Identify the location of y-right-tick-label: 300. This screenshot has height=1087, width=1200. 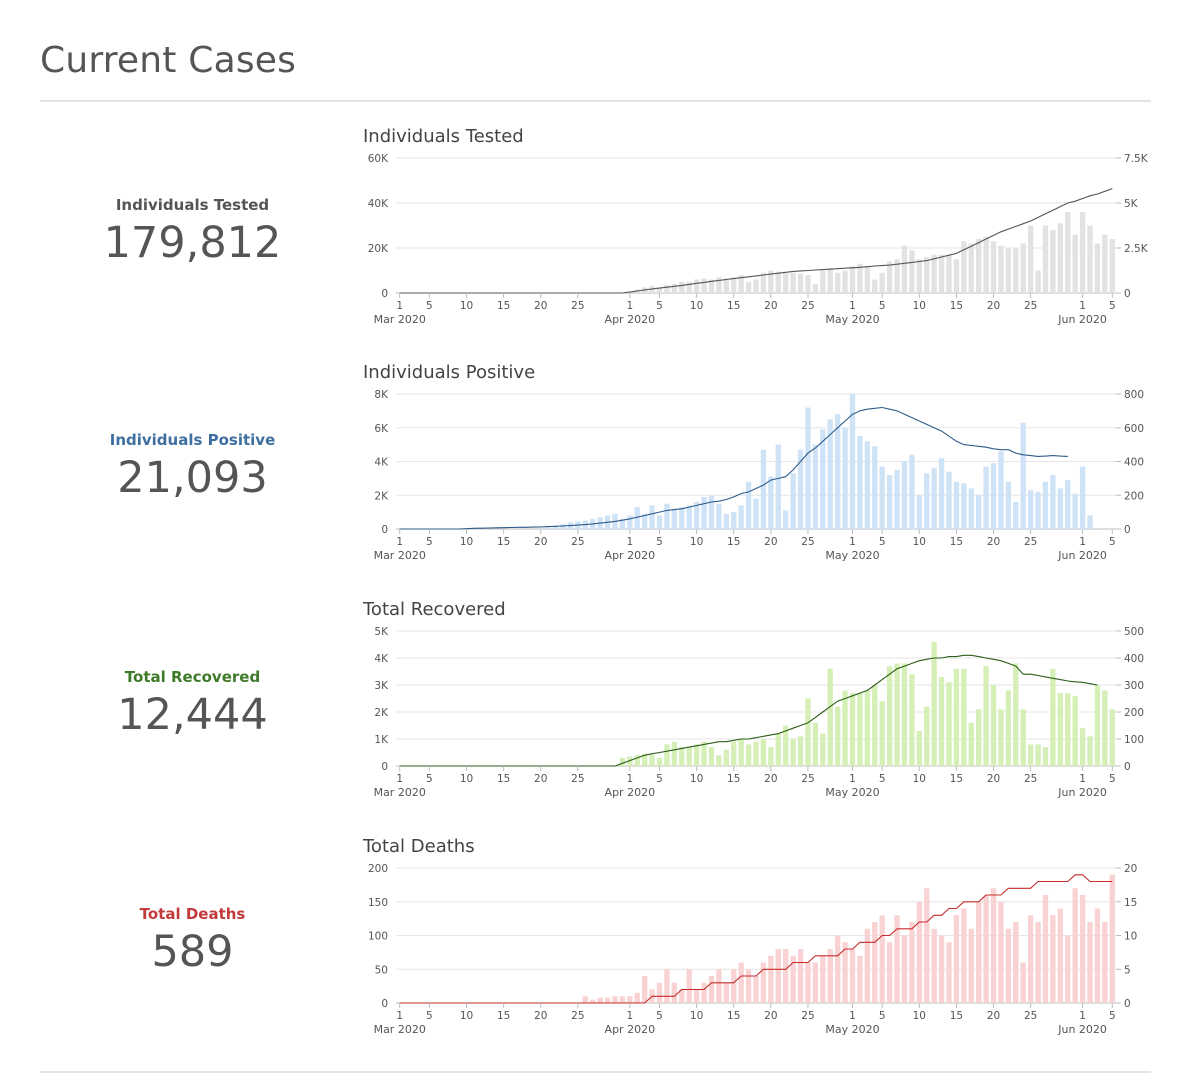
(1134, 686).